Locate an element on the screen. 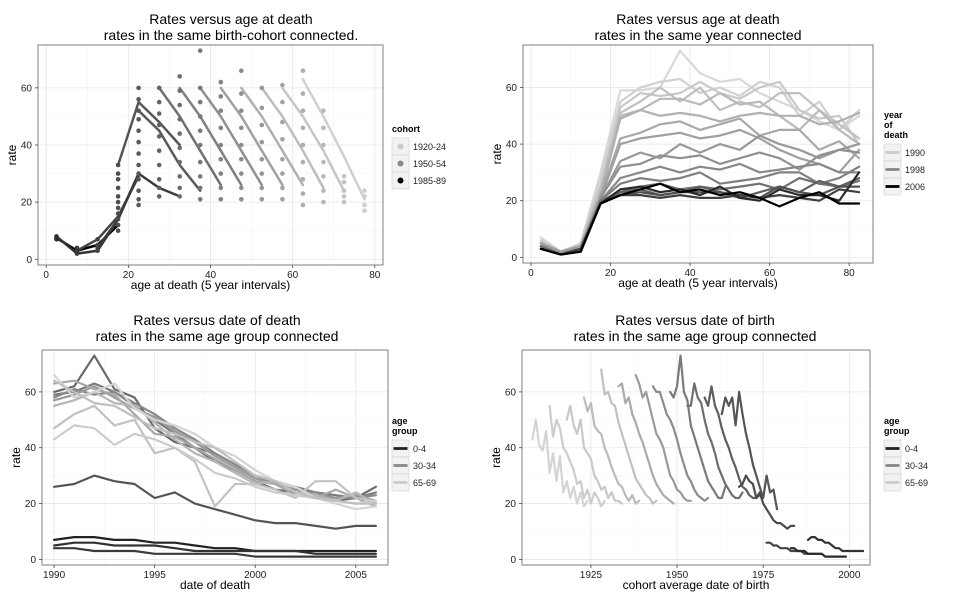 Image resolution: width=960 pixels, height=600 pixels. x-tick-label: 1990 is located at coordinates (54, 575).